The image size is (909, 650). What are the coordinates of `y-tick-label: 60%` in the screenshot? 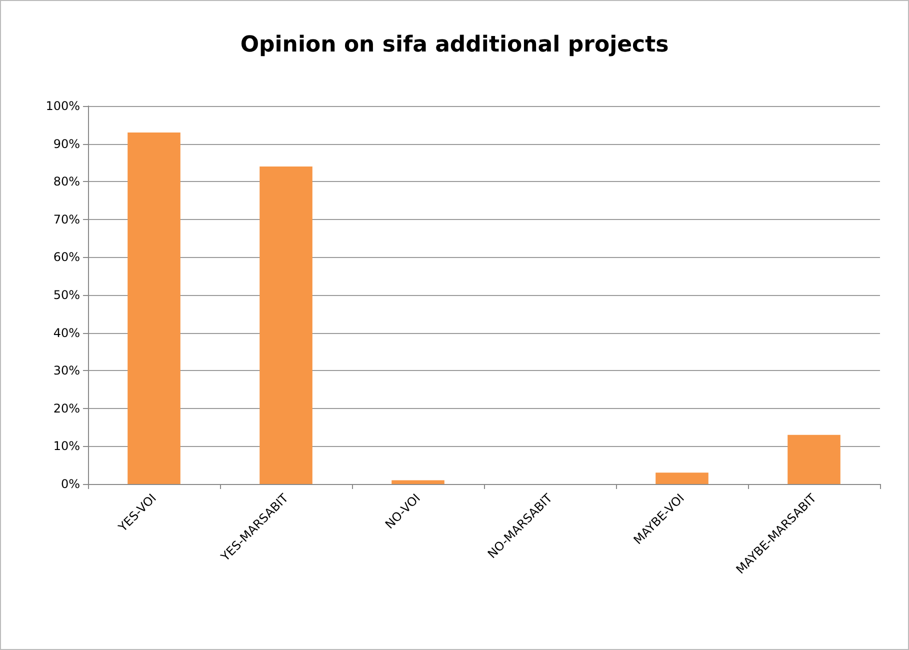 It's located at (66, 257).